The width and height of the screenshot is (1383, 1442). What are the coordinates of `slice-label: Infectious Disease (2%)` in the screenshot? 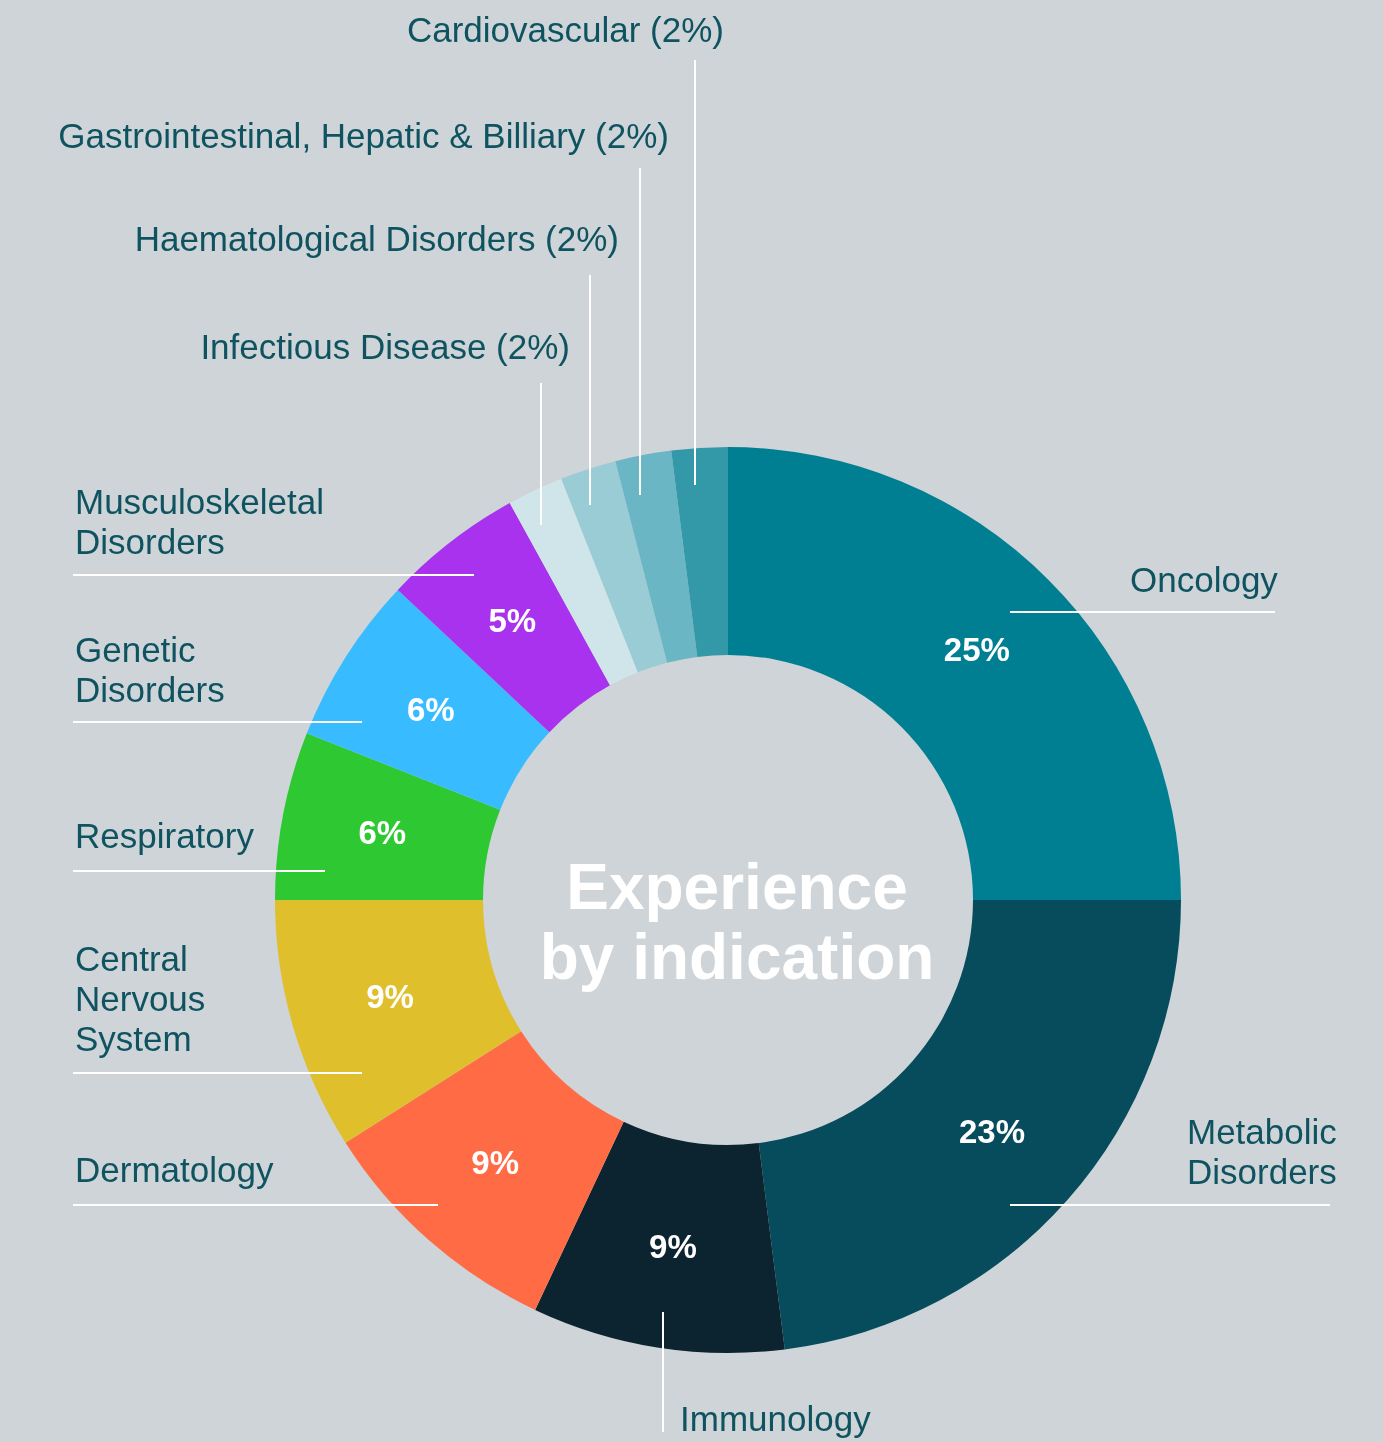 It's located at (385, 346).